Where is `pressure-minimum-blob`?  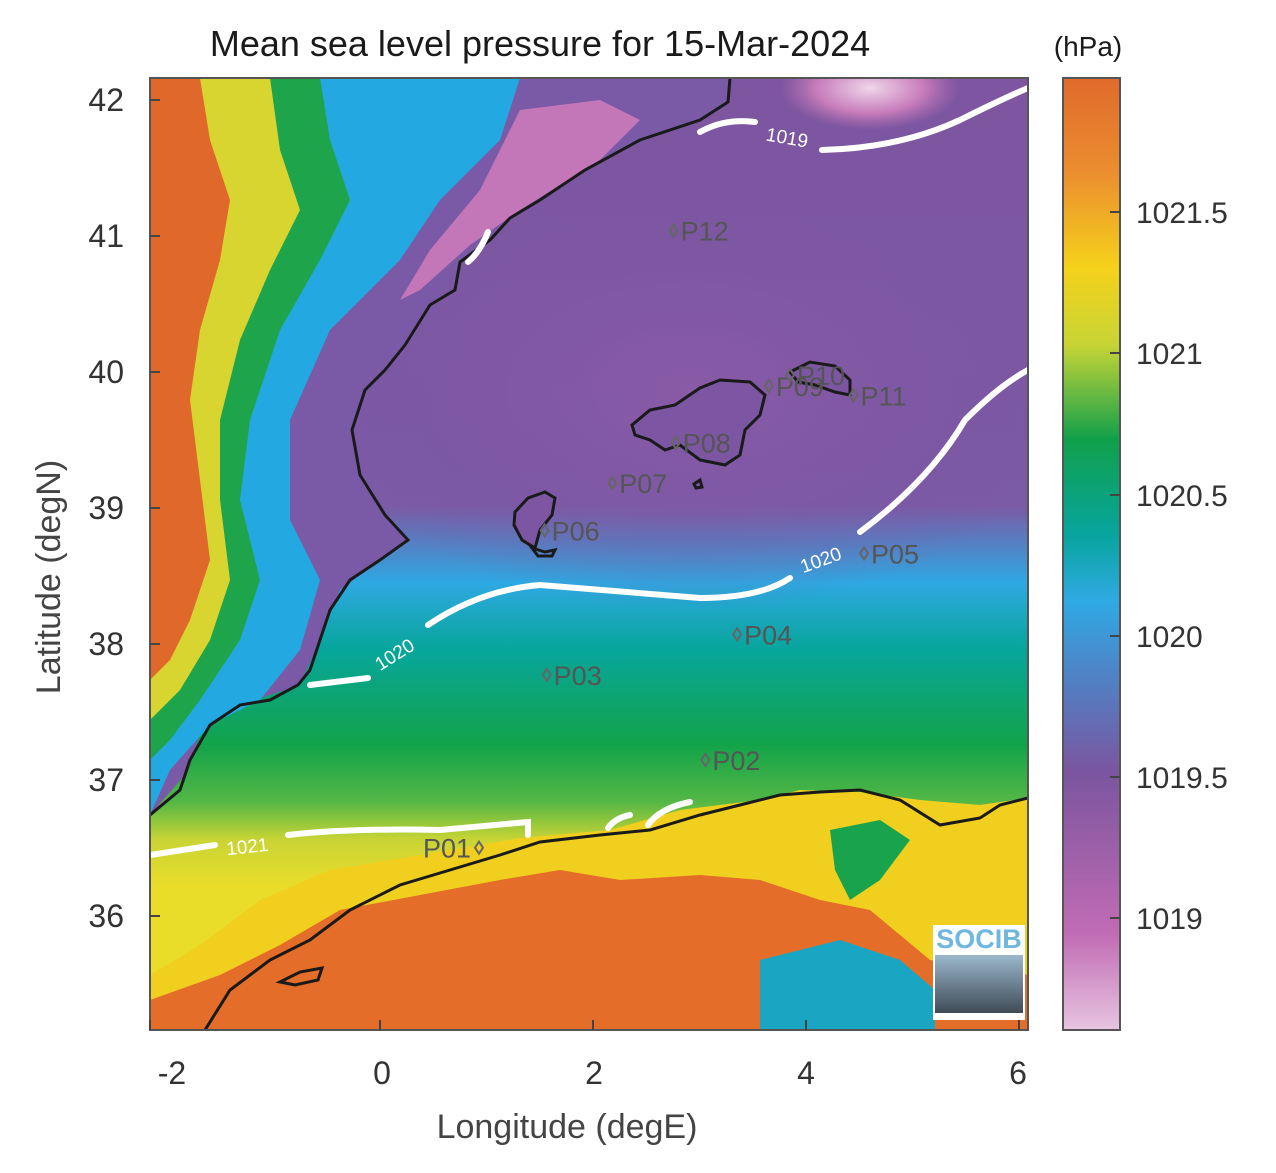
pressure-minimum-blob is located at coordinates (870, 104).